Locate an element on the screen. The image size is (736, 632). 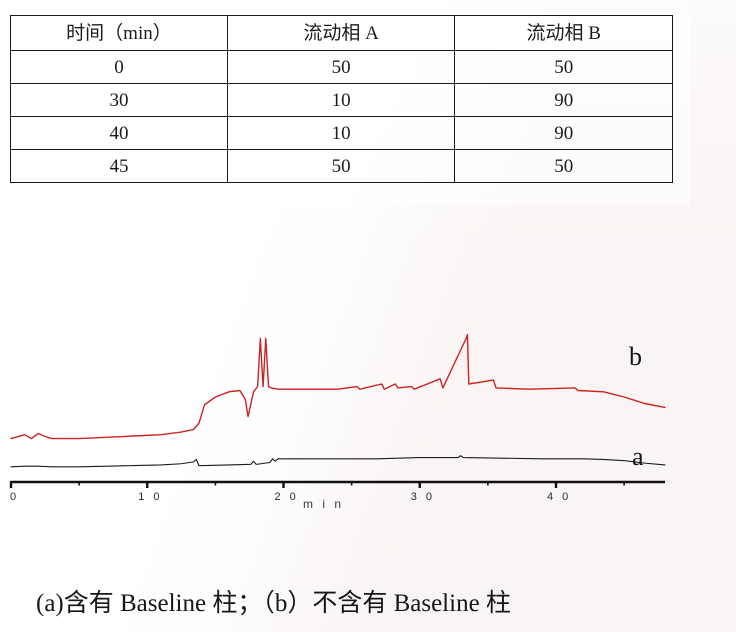
cell-time: 30 is located at coordinates (119, 100).